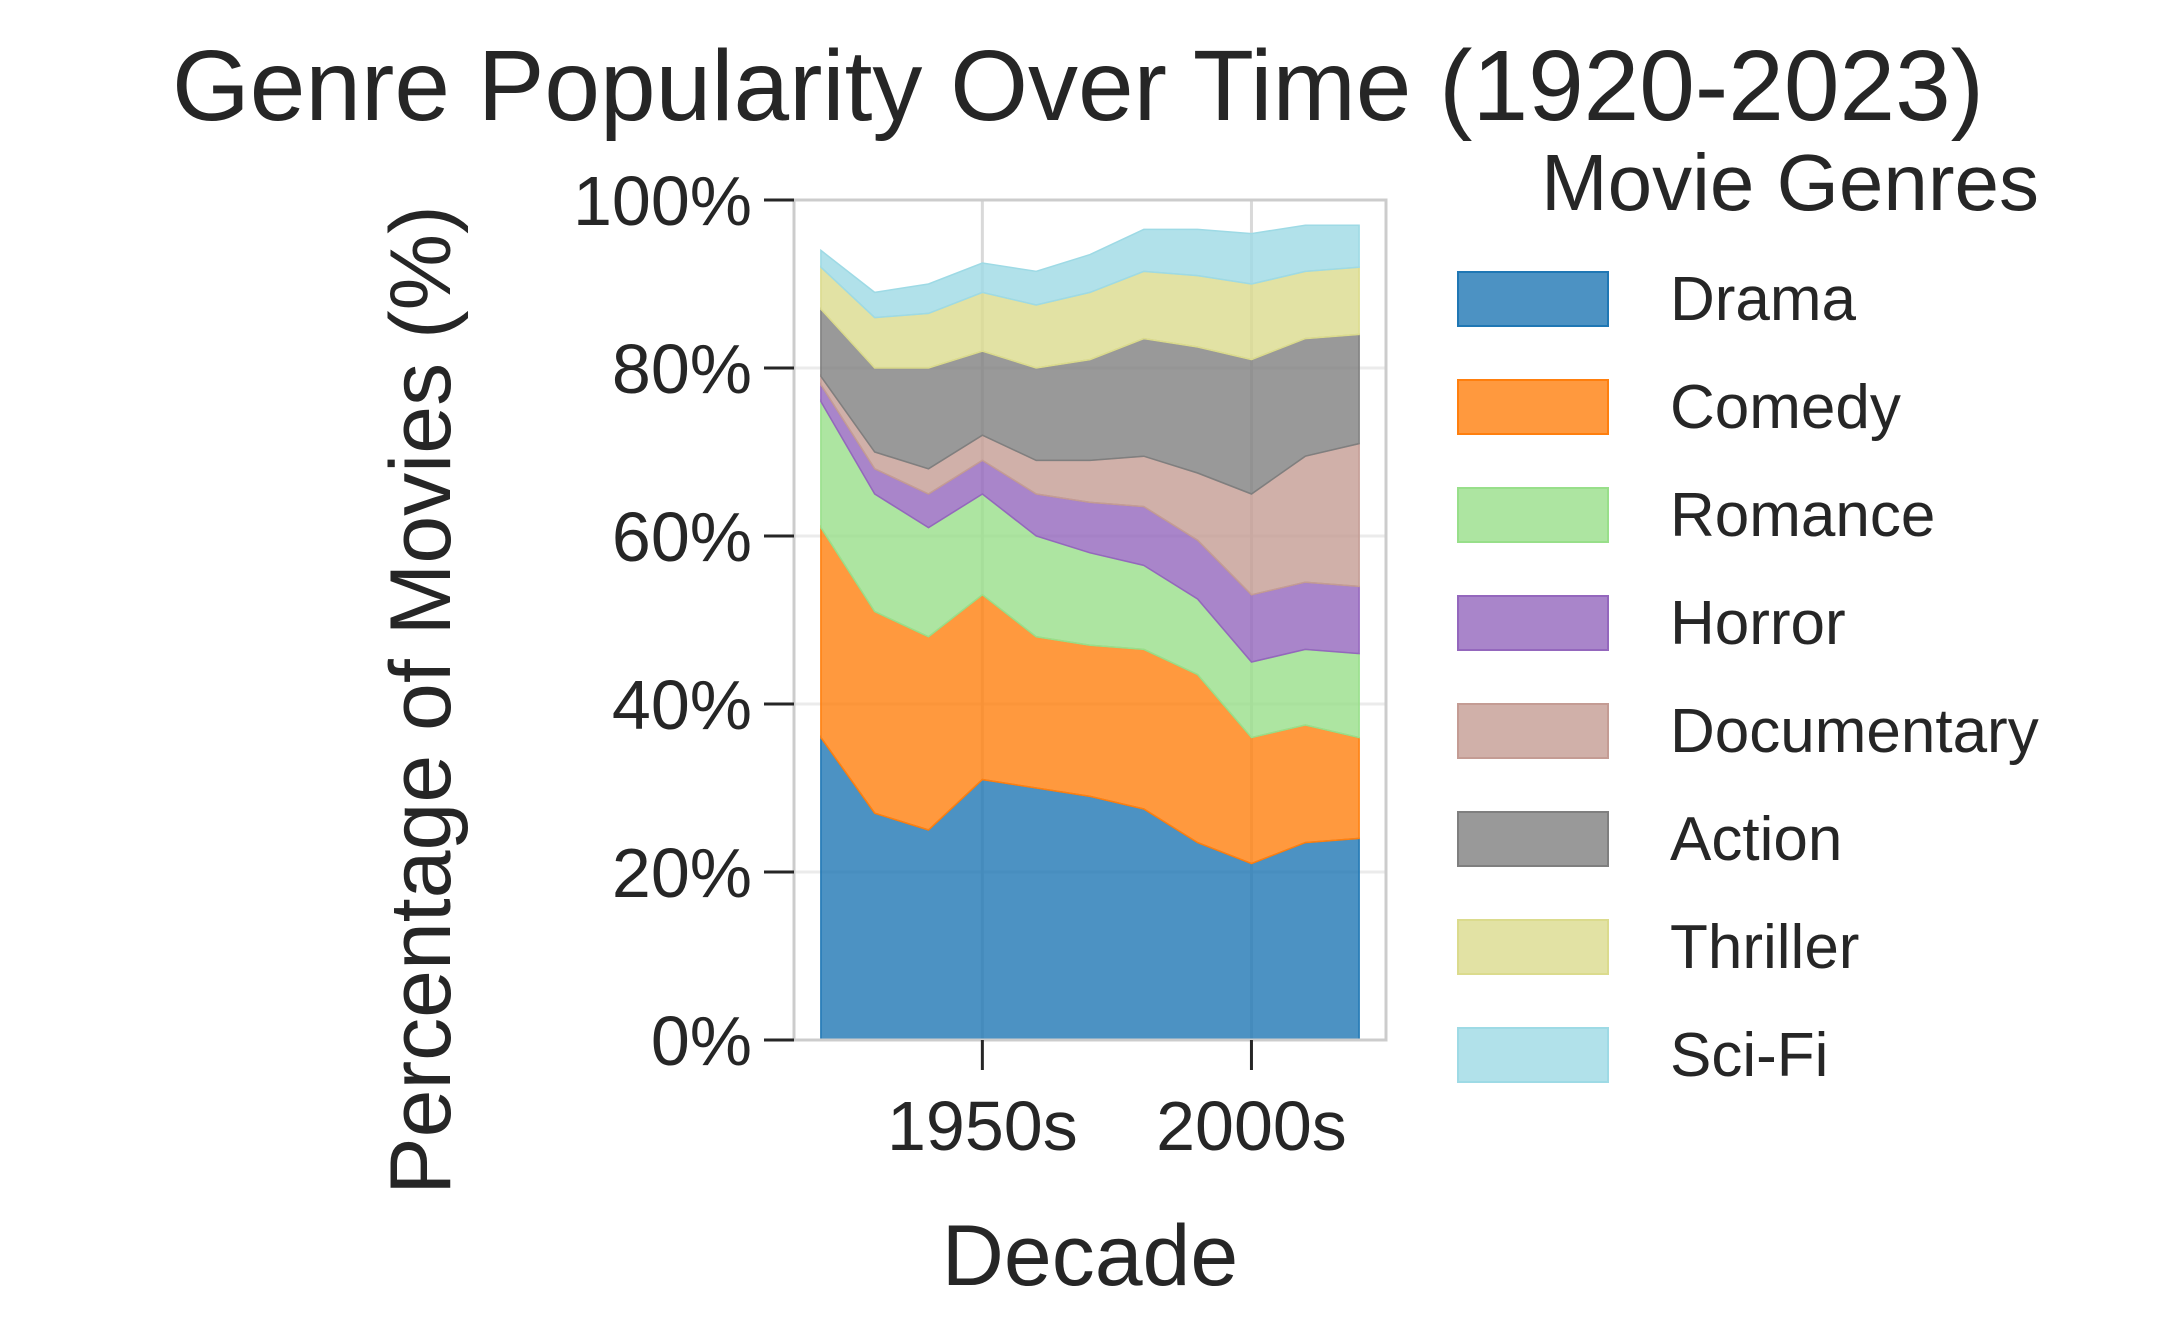 Image resolution: width=2173 pixels, height=1334 pixels. What do you see at coordinates (1763, 299) in the screenshot?
I see `legend-label: Drama` at bounding box center [1763, 299].